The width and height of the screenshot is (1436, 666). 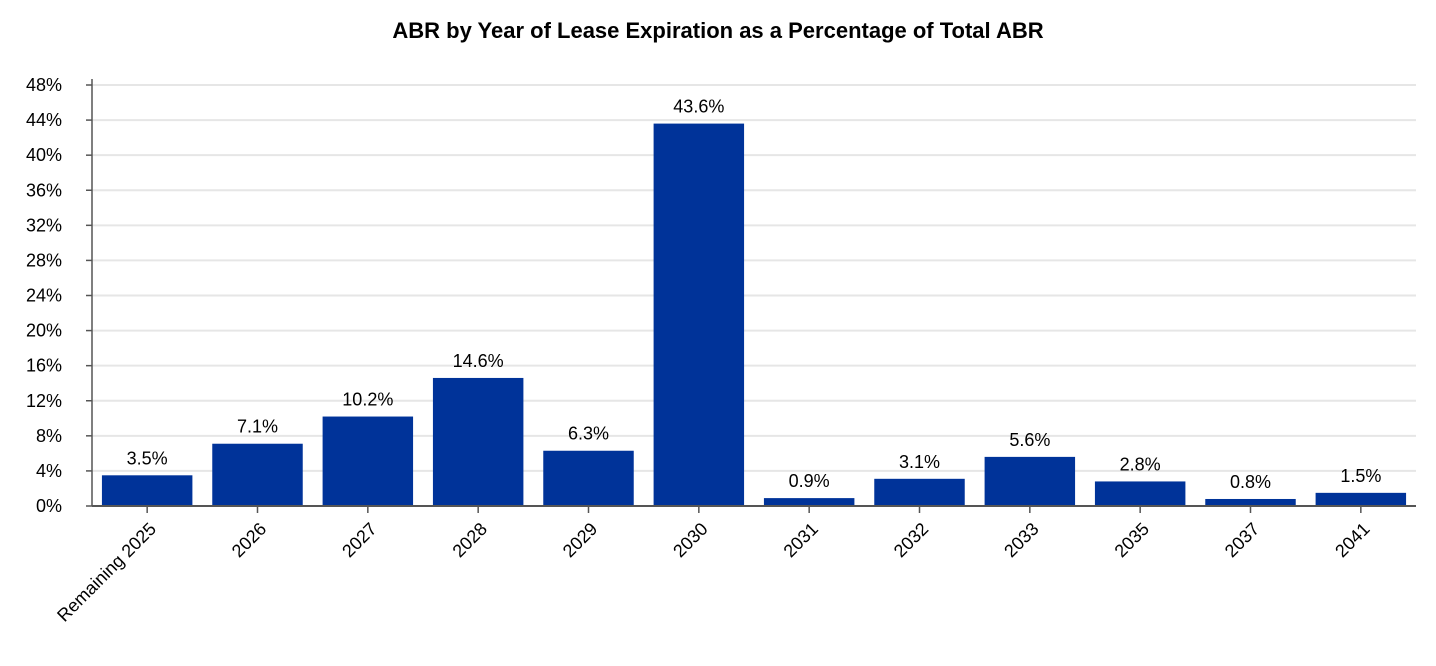 I want to click on y-tick-label: 44%, so click(x=44, y=120).